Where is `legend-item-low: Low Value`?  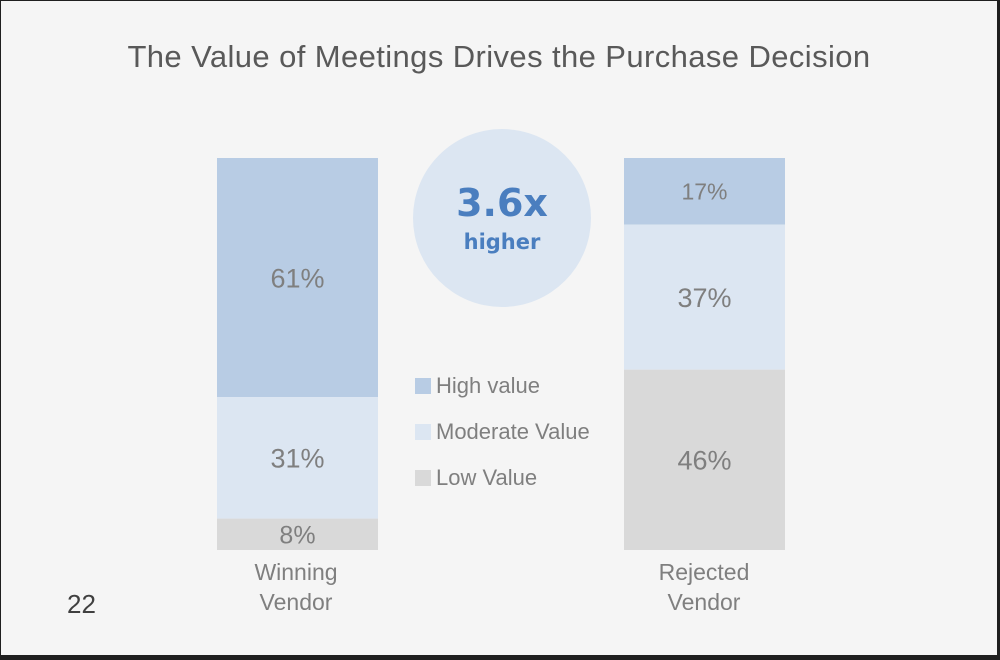 legend-item-low: Low Value is located at coordinates (502, 478).